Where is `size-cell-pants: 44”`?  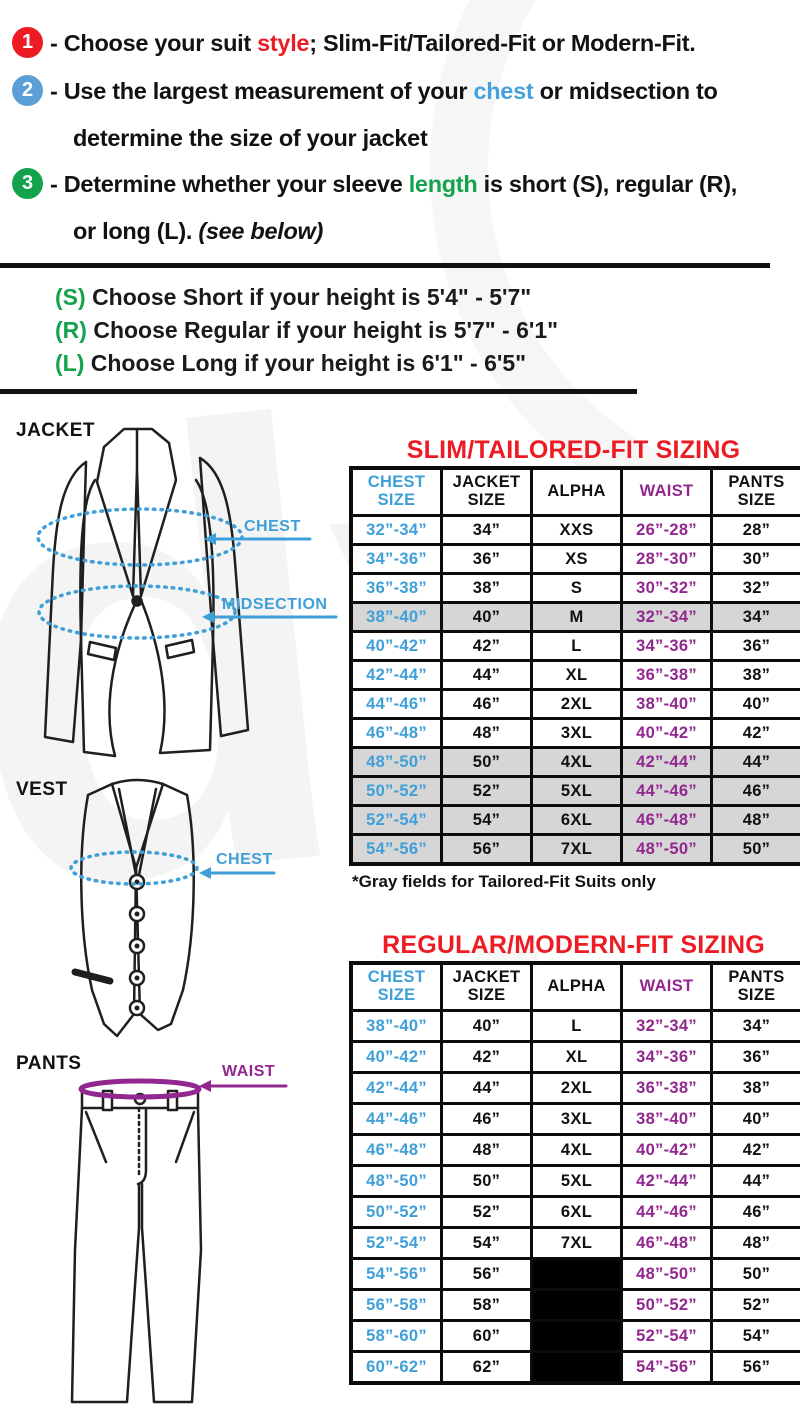 size-cell-pants: 44” is located at coordinates (756, 762).